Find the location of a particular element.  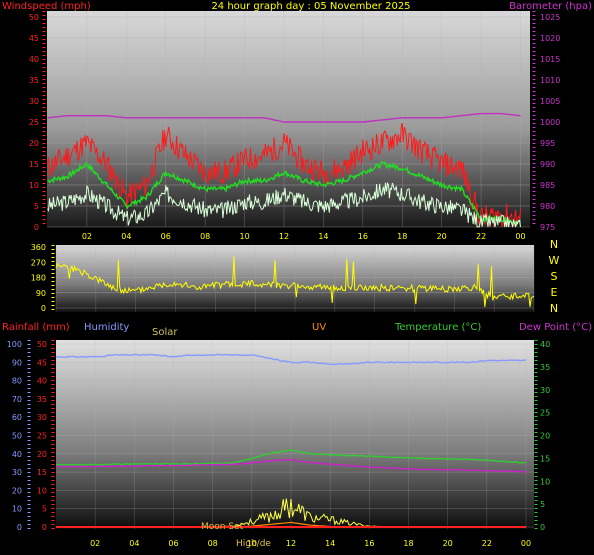

rain-tick: 0 is located at coordinates (44, 527).